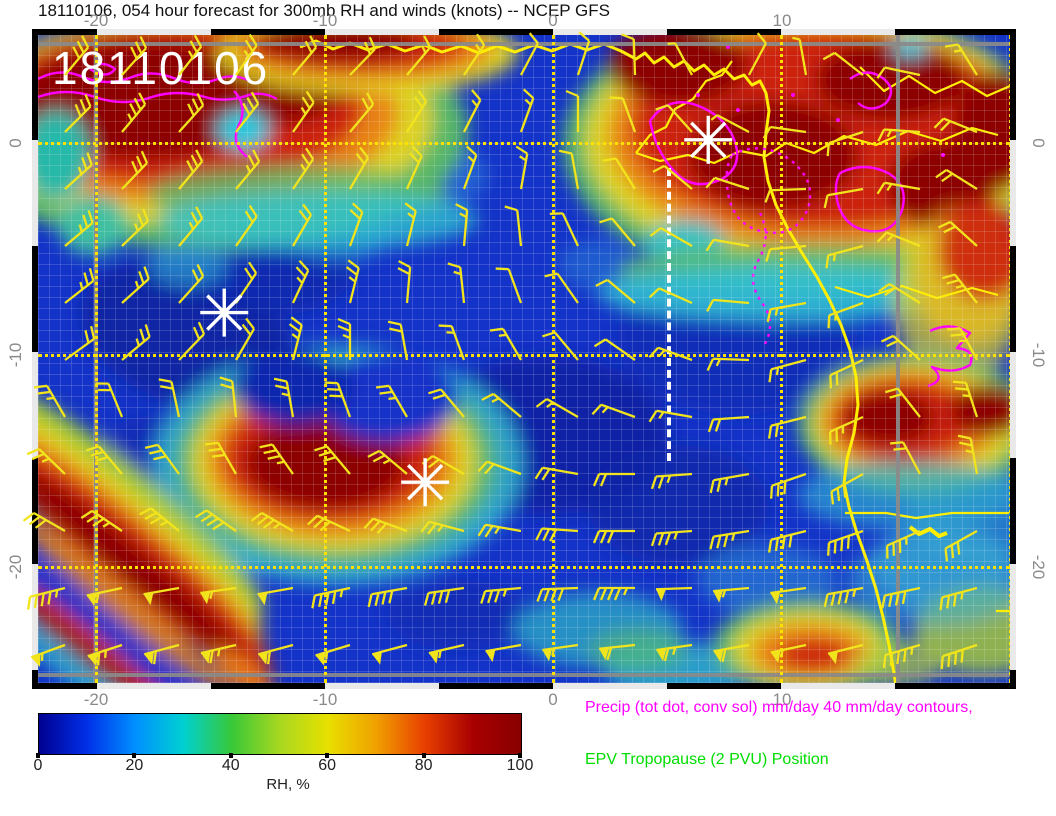 This screenshot has height=816, width=1056. I want to click on colorbar-tick-label: 40, so click(230, 765).